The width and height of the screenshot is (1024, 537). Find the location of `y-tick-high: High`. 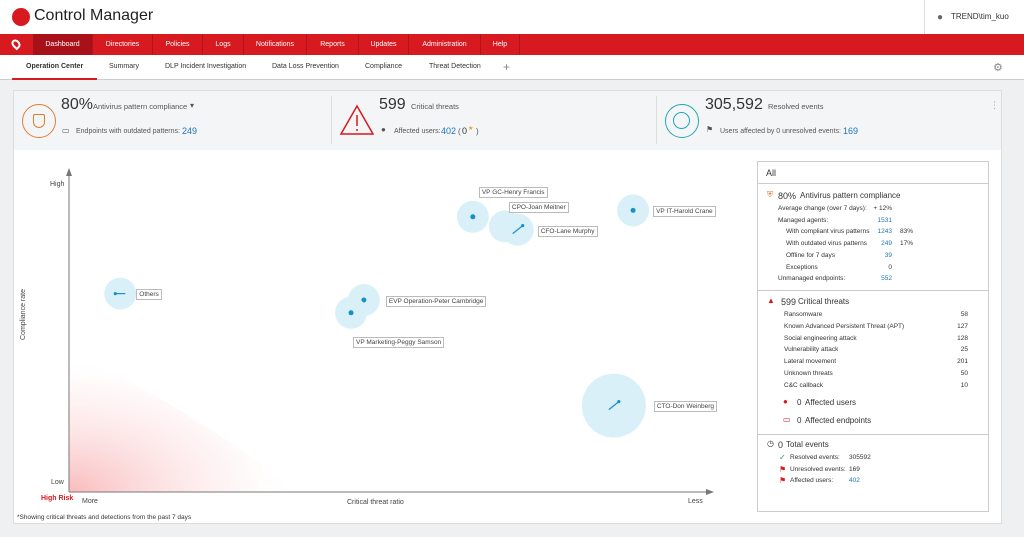

y-tick-high: High is located at coordinates (57, 184).